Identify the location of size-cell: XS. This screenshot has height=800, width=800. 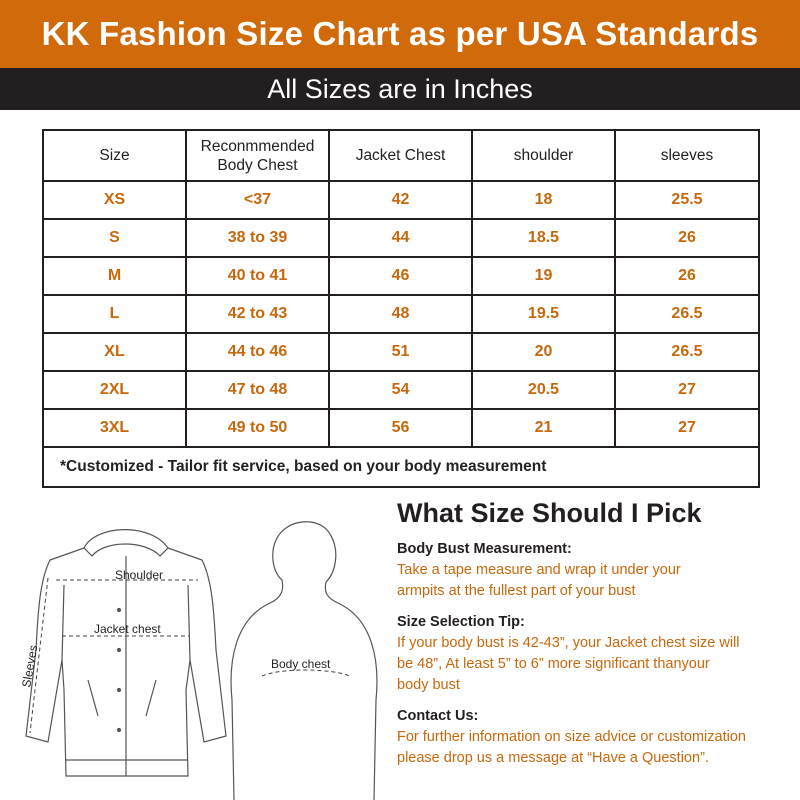
(114, 200).